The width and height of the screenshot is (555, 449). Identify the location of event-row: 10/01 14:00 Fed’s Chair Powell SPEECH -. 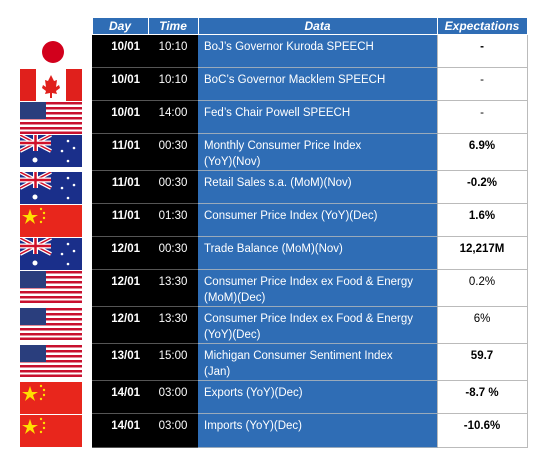
(274, 117).